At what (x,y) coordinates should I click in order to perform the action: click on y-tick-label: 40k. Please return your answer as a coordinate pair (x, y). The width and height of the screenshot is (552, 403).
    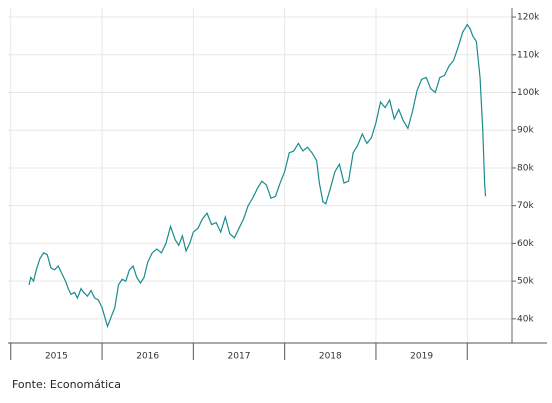
    Looking at the image, I should click on (525, 319).